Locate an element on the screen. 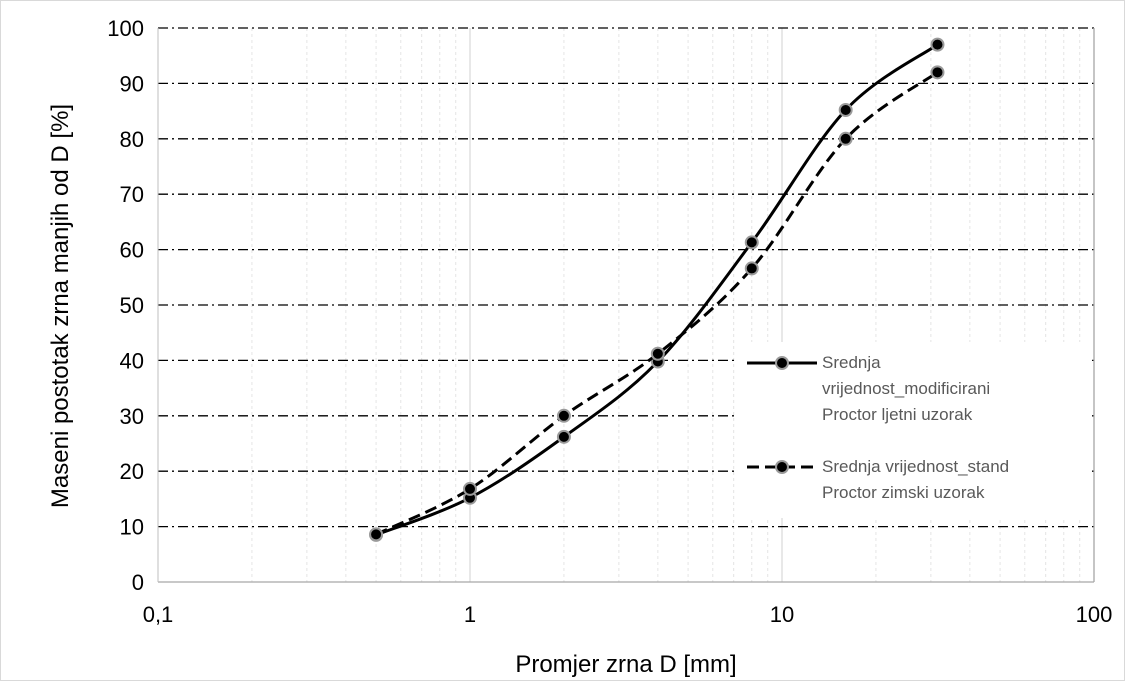 The height and width of the screenshot is (681, 1125). y-tick-label: 0 is located at coordinates (138, 582).